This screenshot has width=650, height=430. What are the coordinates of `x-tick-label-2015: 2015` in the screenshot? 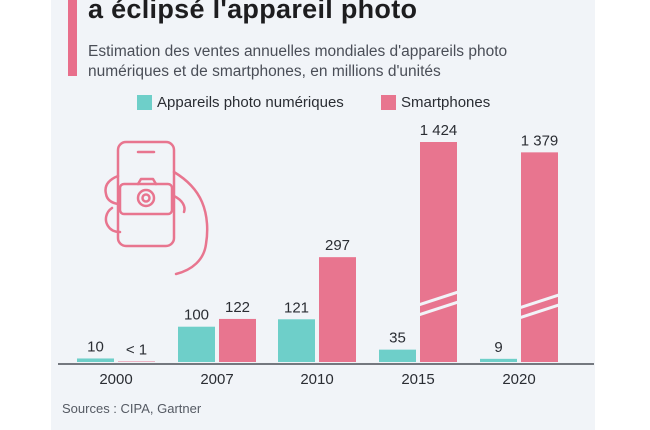 It's located at (417, 379).